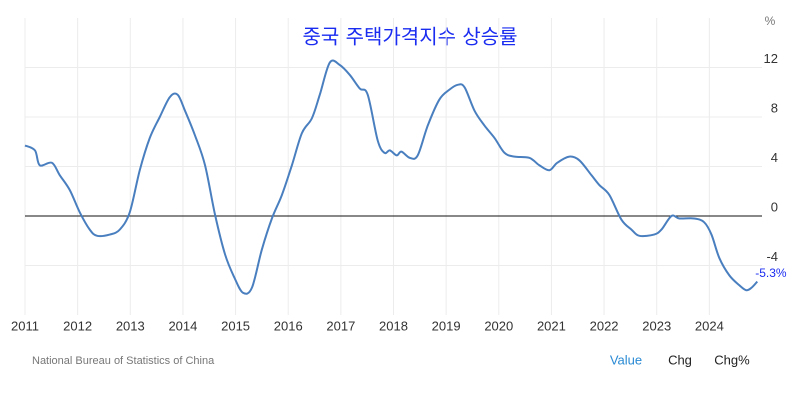  Describe the element at coordinates (604, 325) in the screenshot. I see `x-tick-label: 2022` at that location.